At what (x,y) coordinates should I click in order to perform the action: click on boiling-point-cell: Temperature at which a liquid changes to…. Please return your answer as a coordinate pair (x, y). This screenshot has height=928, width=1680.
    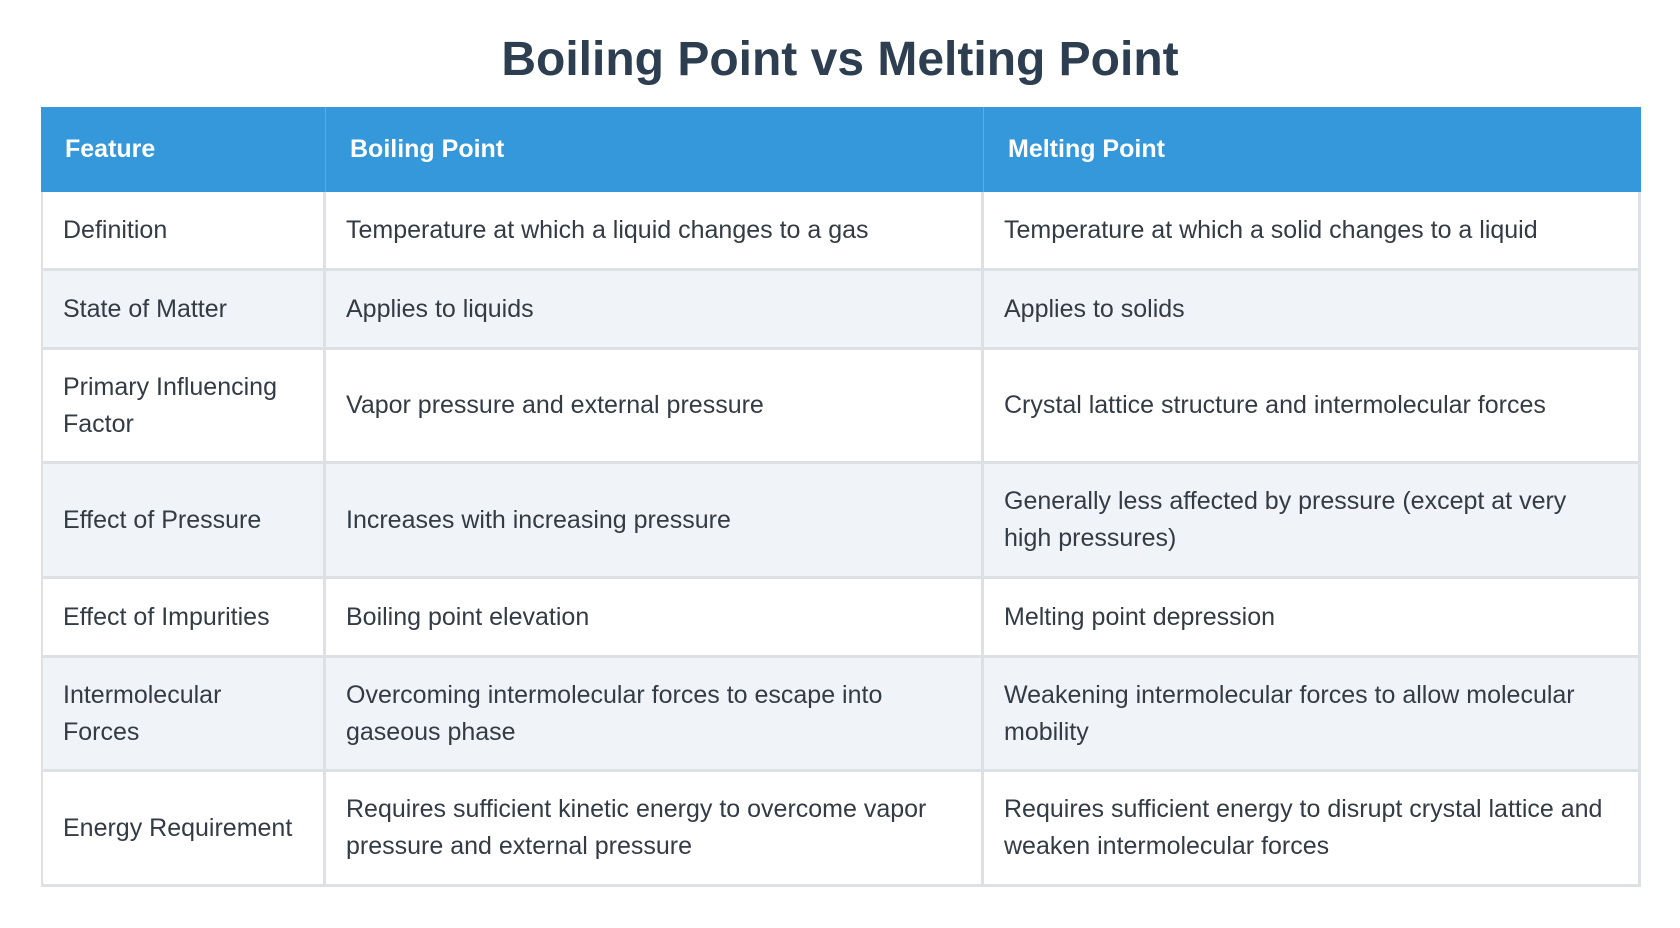
    Looking at the image, I should click on (655, 231).